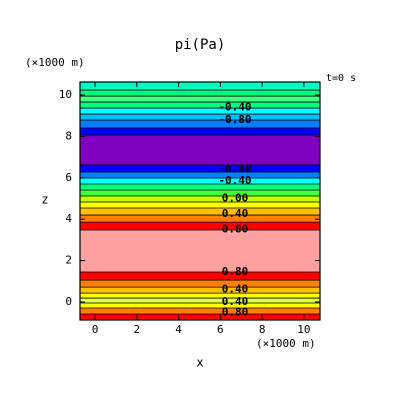  I want to click on x-unit: (×1000 m), so click(286, 343).